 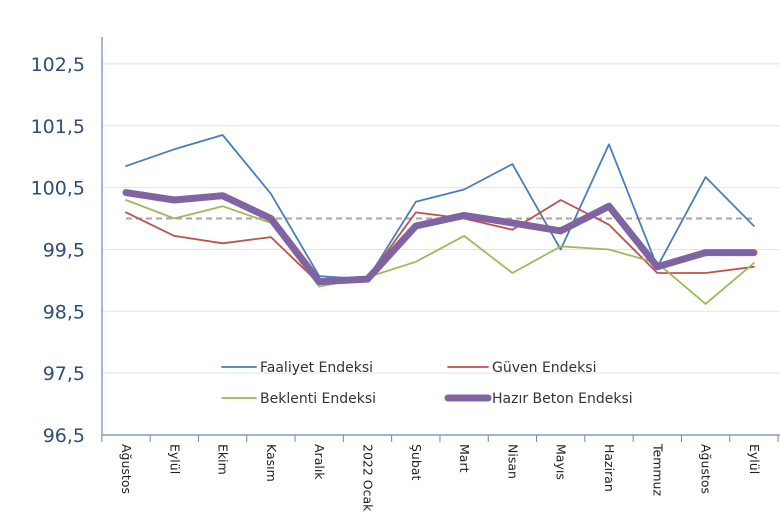 I want to click on y-tick-label: 97,5, so click(x=64, y=374).